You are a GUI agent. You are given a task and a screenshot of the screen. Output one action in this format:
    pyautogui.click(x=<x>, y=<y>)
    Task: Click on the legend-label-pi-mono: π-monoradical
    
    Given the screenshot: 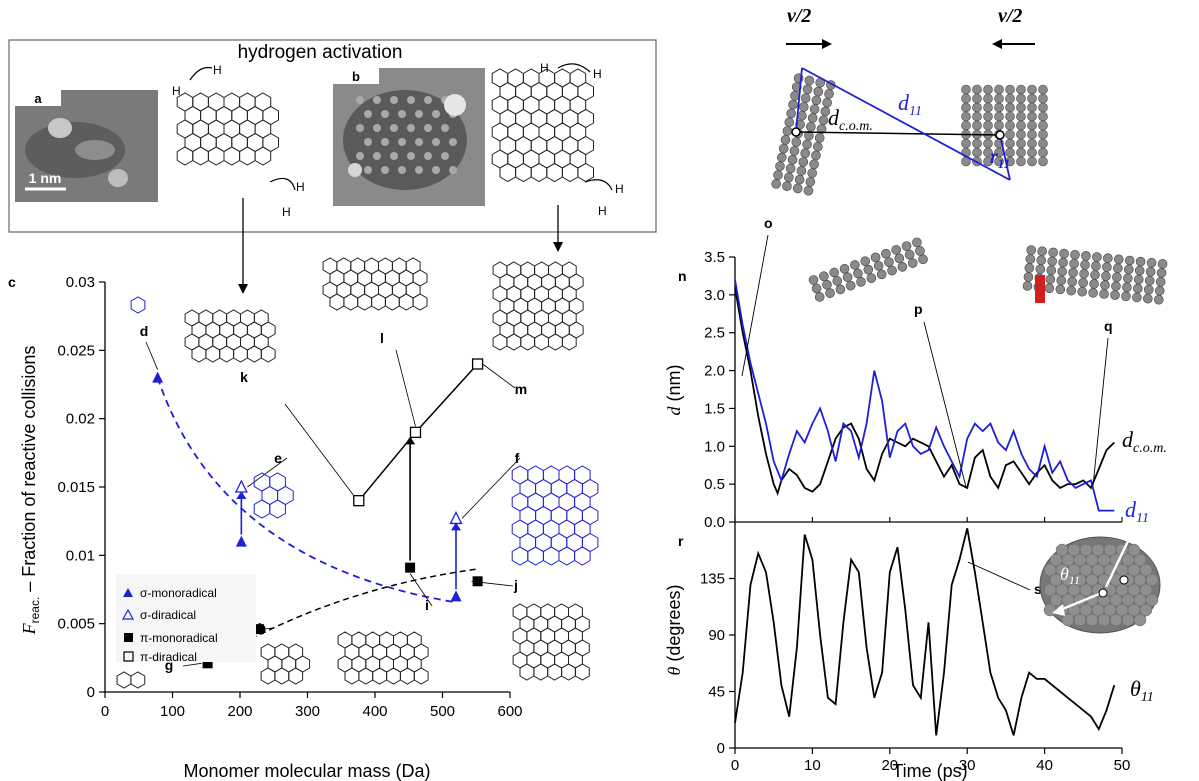 What is the action you would take?
    pyautogui.click(x=179, y=638)
    